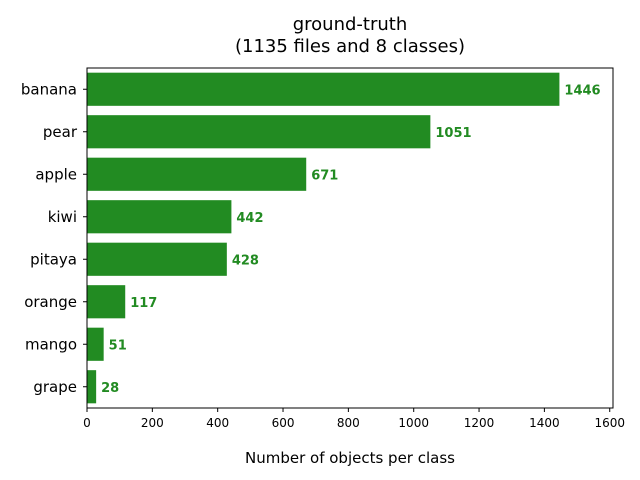 The image size is (640, 480). I want to click on x-axis-label: Number of objects per class, so click(350, 458).